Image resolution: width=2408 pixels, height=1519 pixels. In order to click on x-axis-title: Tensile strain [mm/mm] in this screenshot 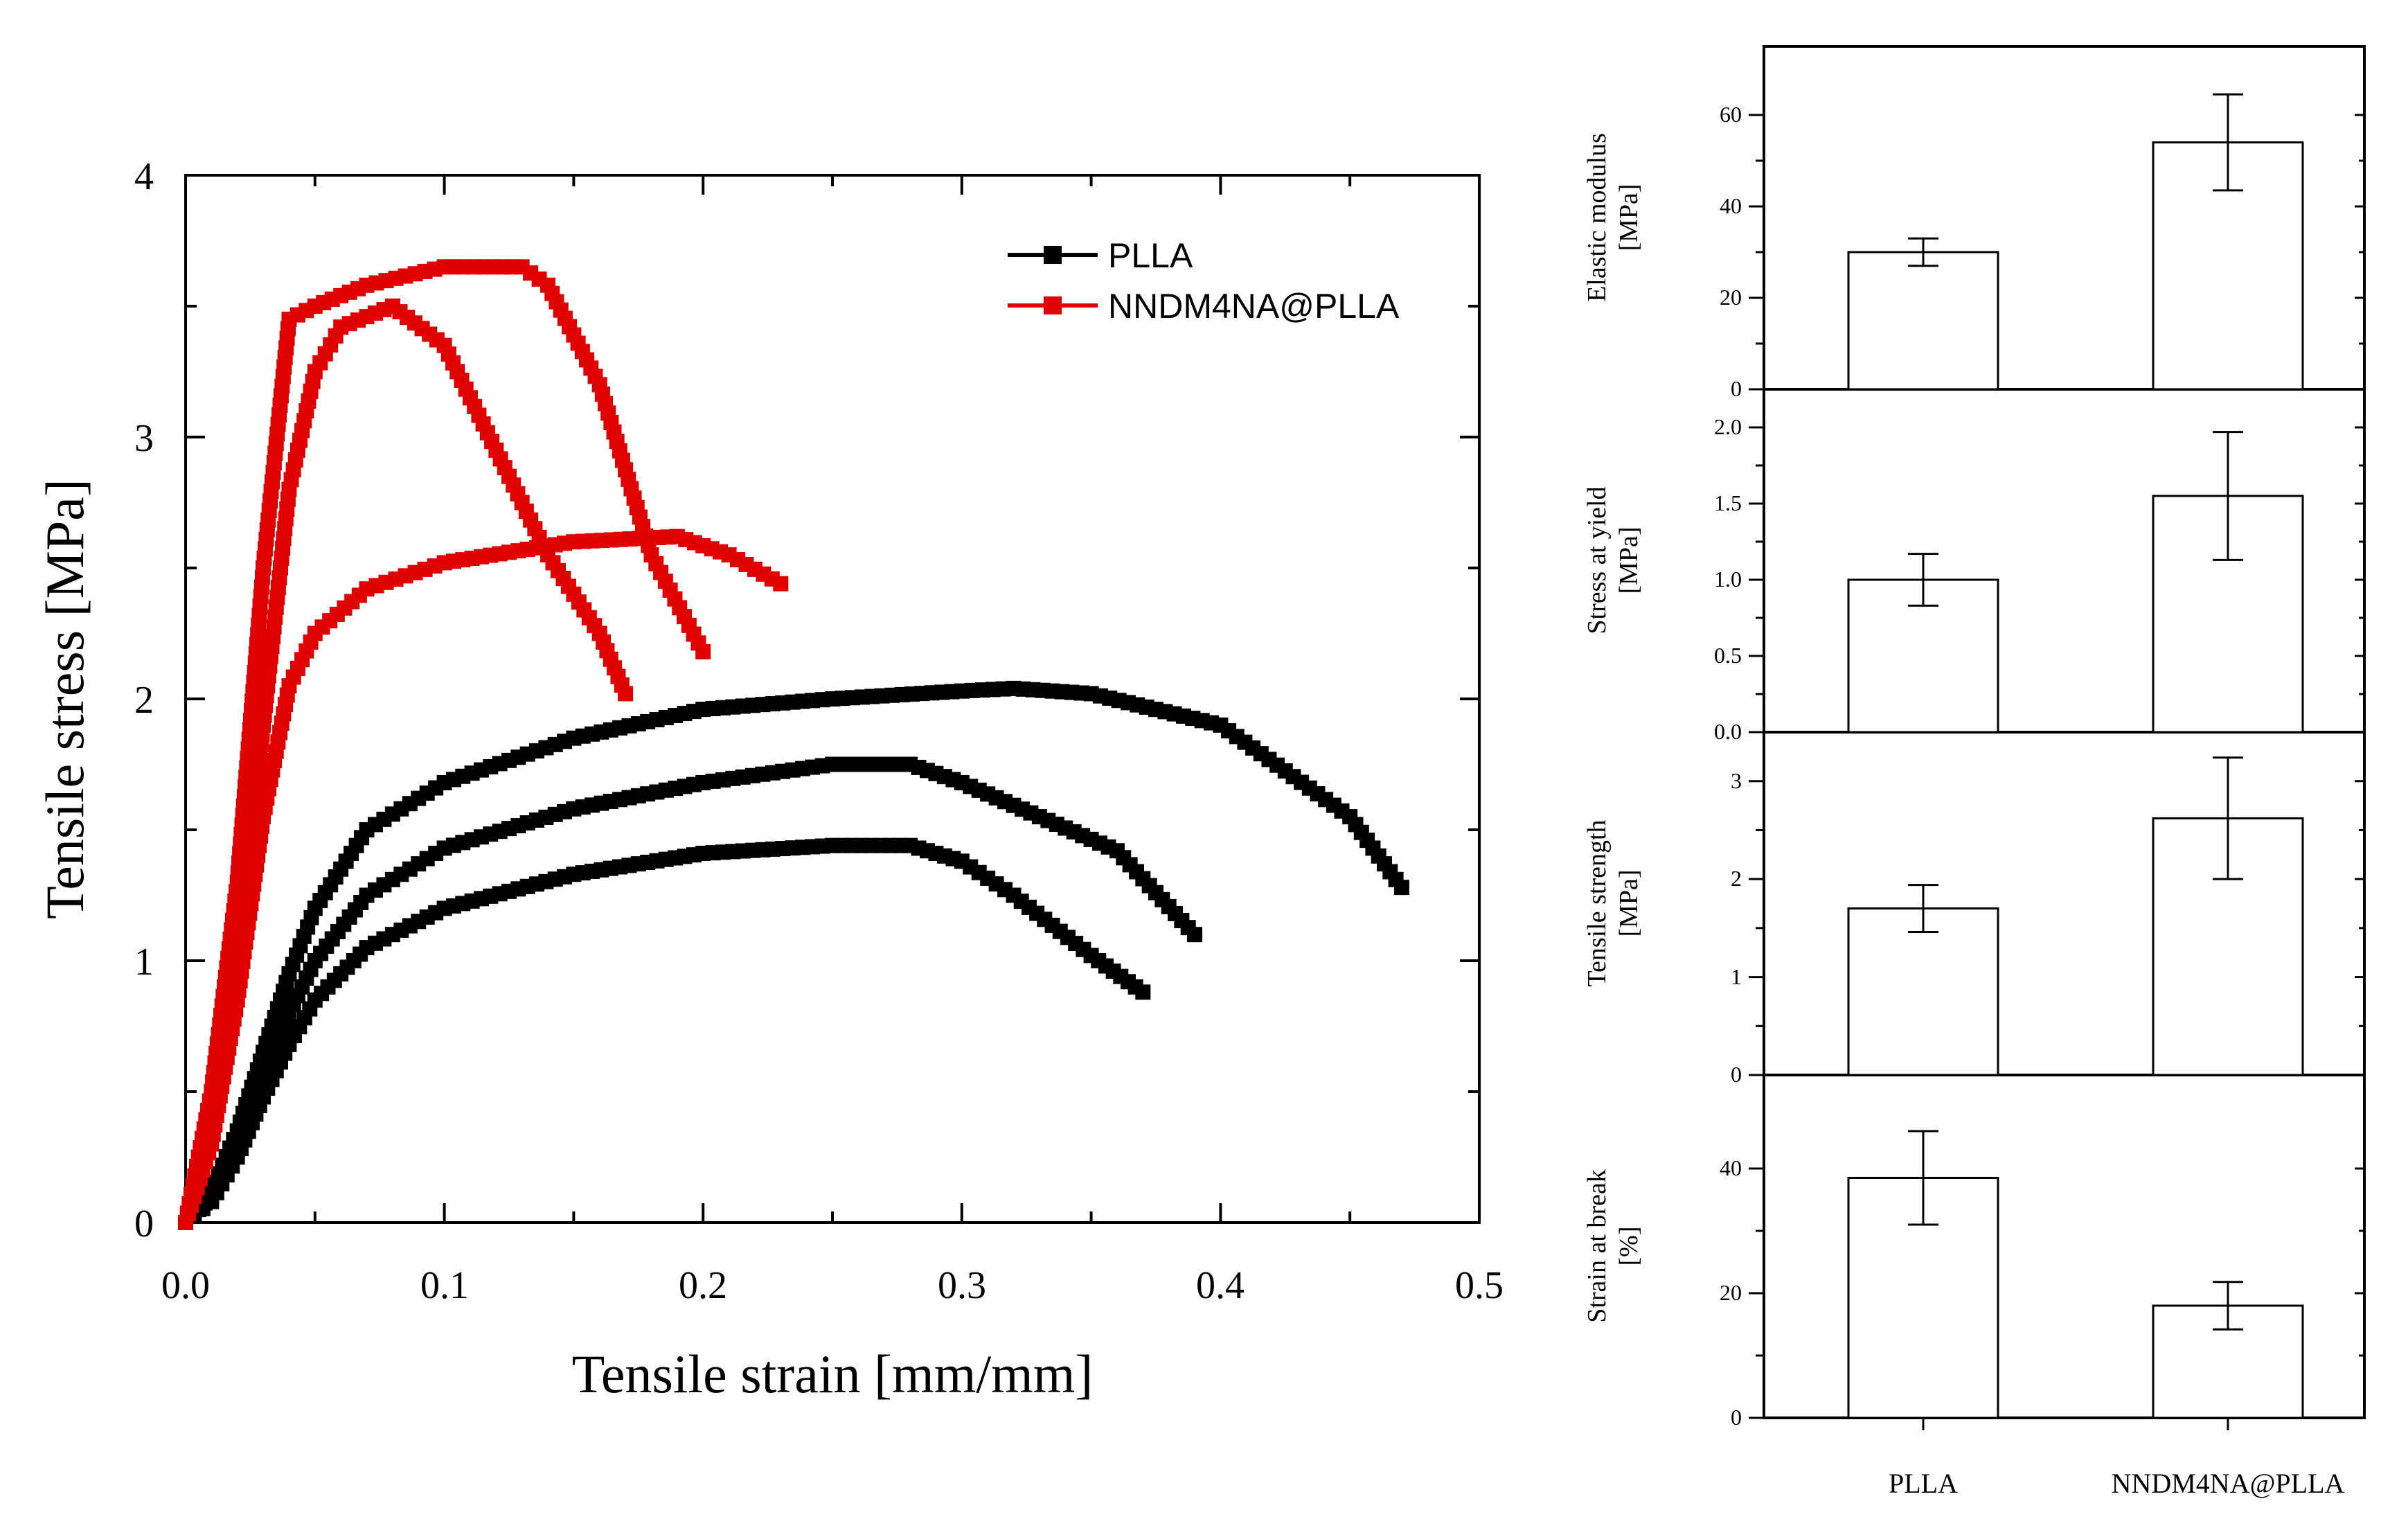, I will do `click(833, 1374)`.